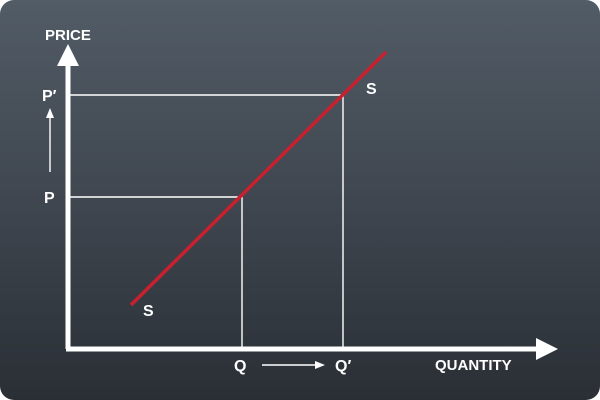 The image size is (600, 400). What do you see at coordinates (49, 96) in the screenshot?
I see `price-label-new: P′` at bounding box center [49, 96].